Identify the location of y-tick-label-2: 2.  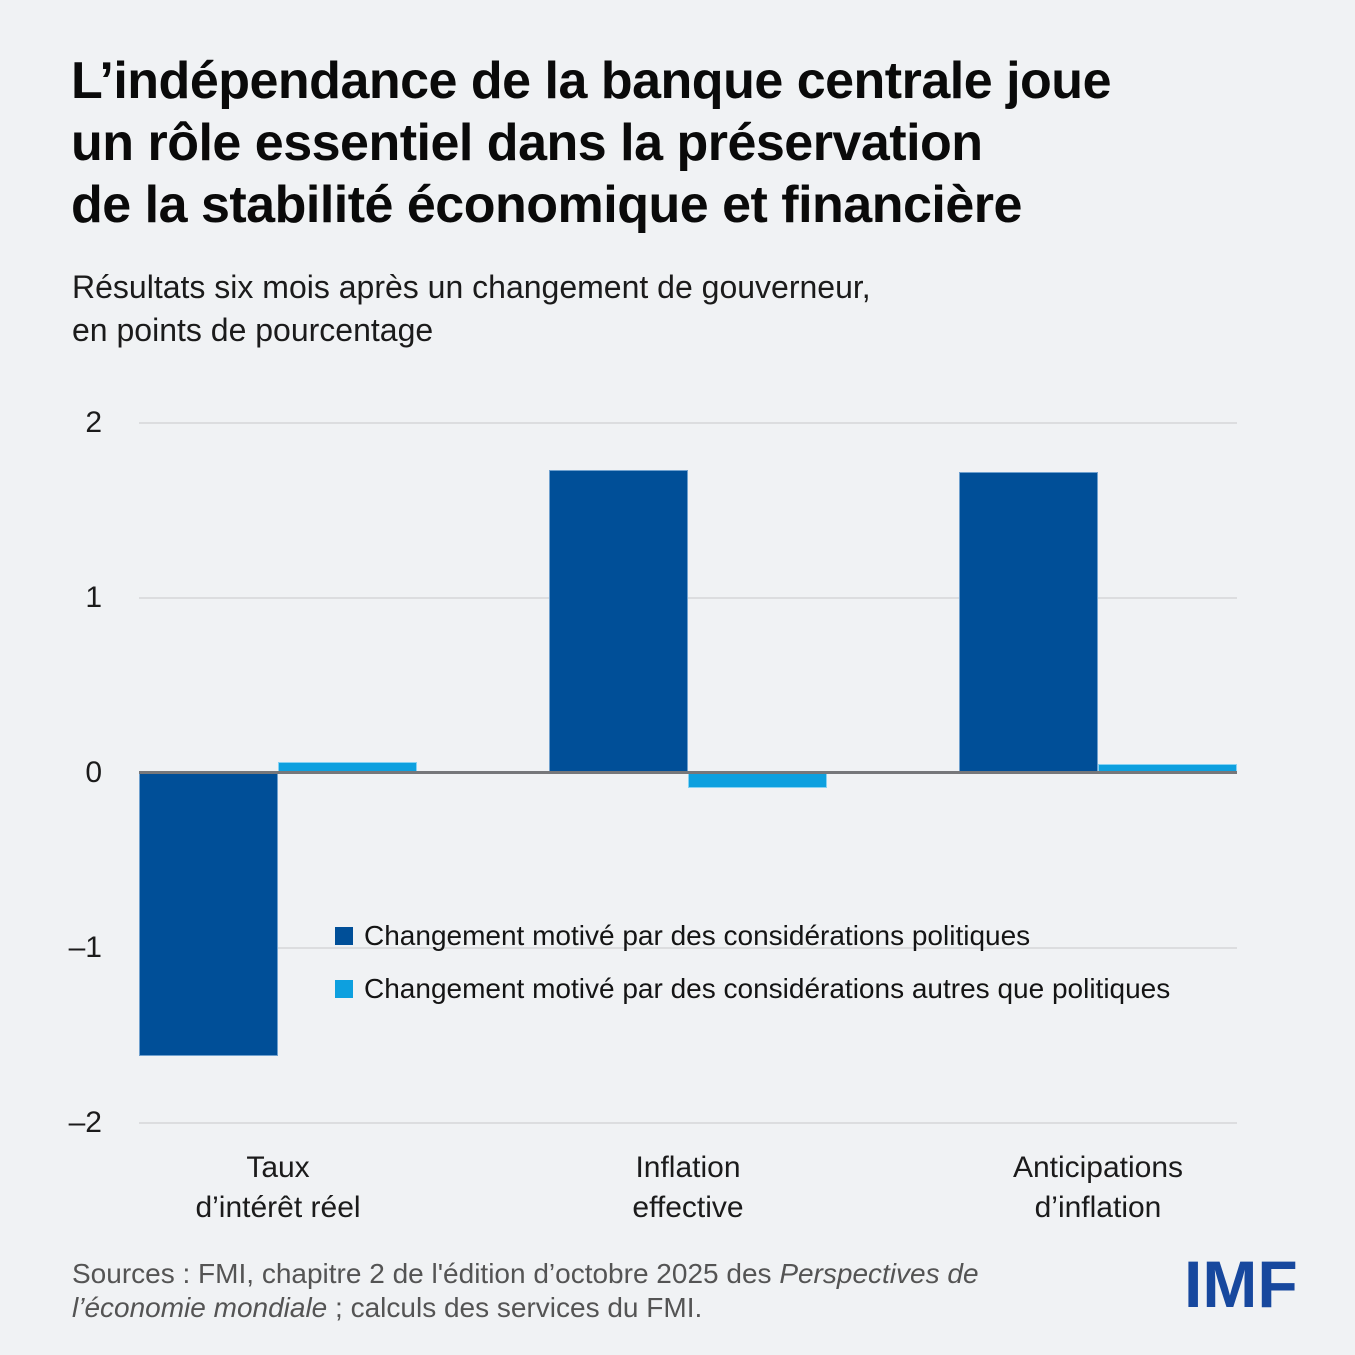
(93, 422).